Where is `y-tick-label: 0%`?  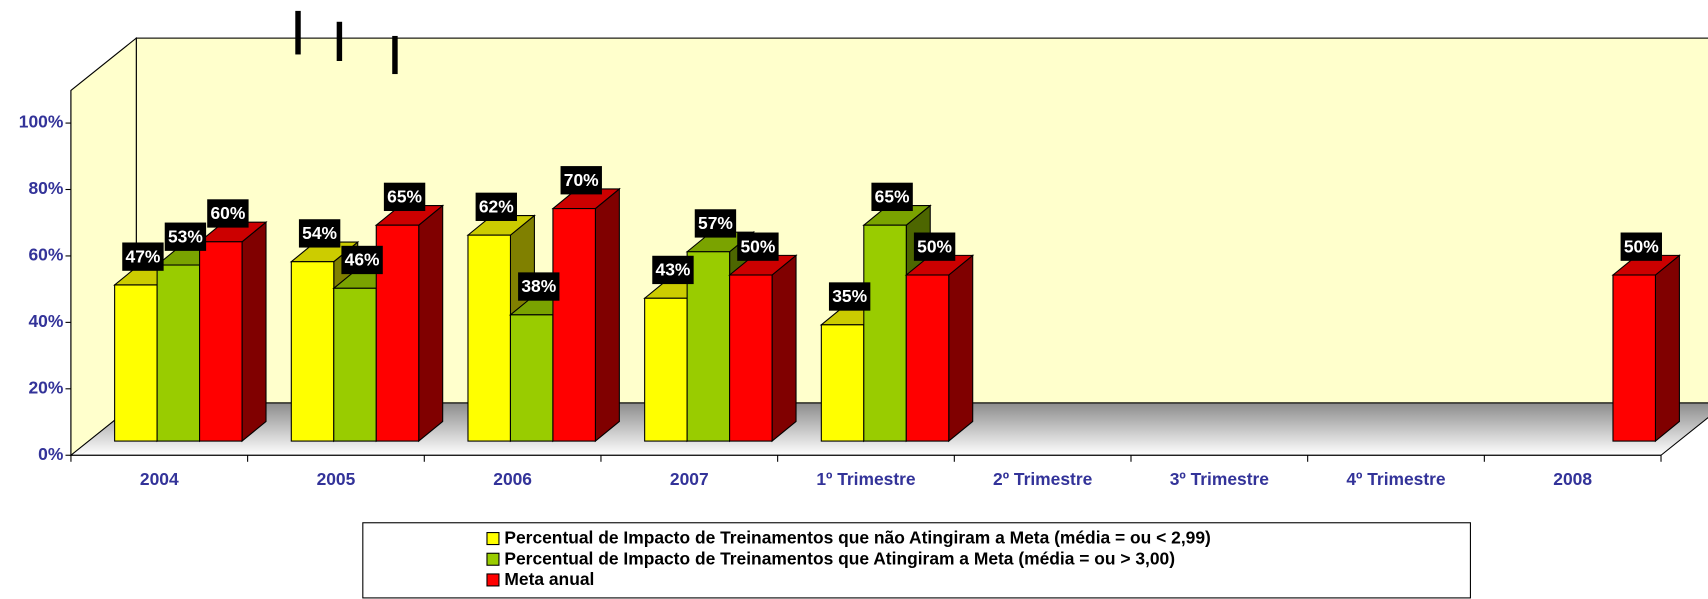
y-tick-label: 0% is located at coordinates (51, 454).